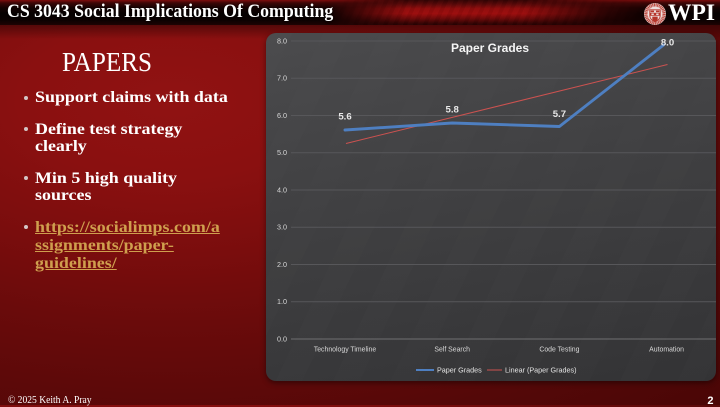 The image size is (720, 407). What do you see at coordinates (282, 227) in the screenshot?
I see `svg-text: 3.0` at bounding box center [282, 227].